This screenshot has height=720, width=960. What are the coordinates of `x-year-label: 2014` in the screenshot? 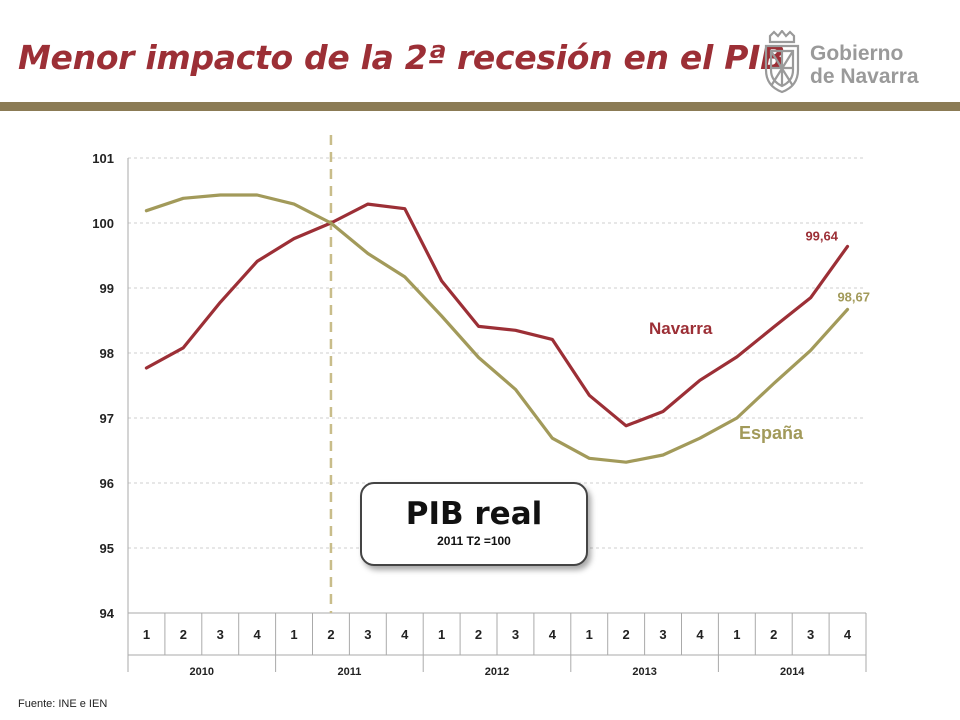 It's located at (792, 672).